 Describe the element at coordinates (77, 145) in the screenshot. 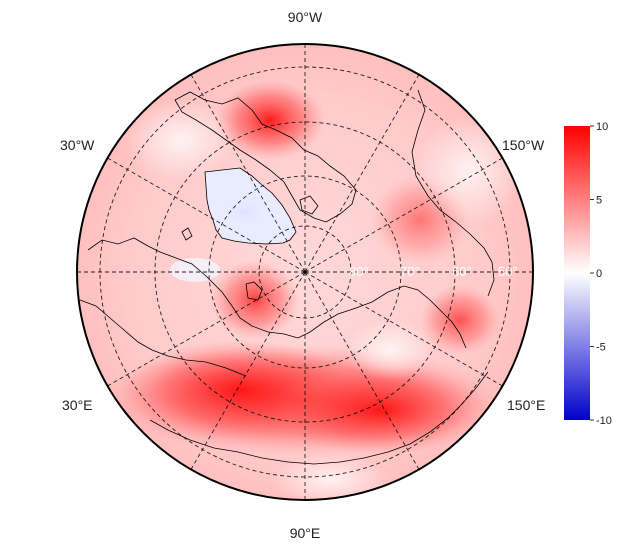

I see `lon-label-30w: 30°W` at that location.